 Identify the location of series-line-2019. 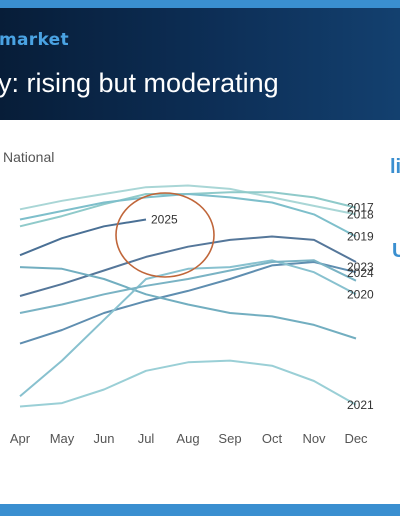
(188, 215).